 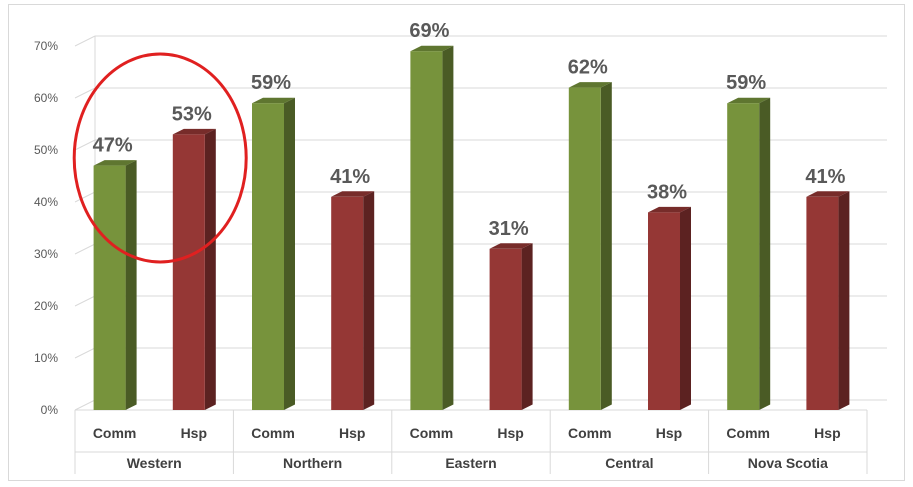 What do you see at coordinates (429, 31) in the screenshot?
I see `data-label: 69%` at bounding box center [429, 31].